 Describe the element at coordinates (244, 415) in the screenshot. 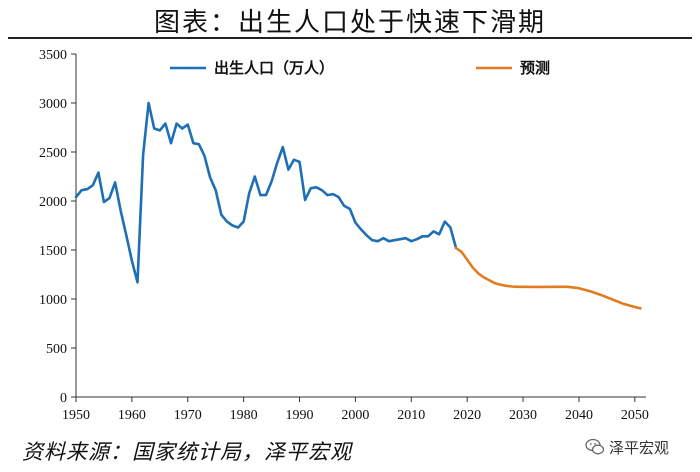

I see `x-tick-label: 1980` at that location.